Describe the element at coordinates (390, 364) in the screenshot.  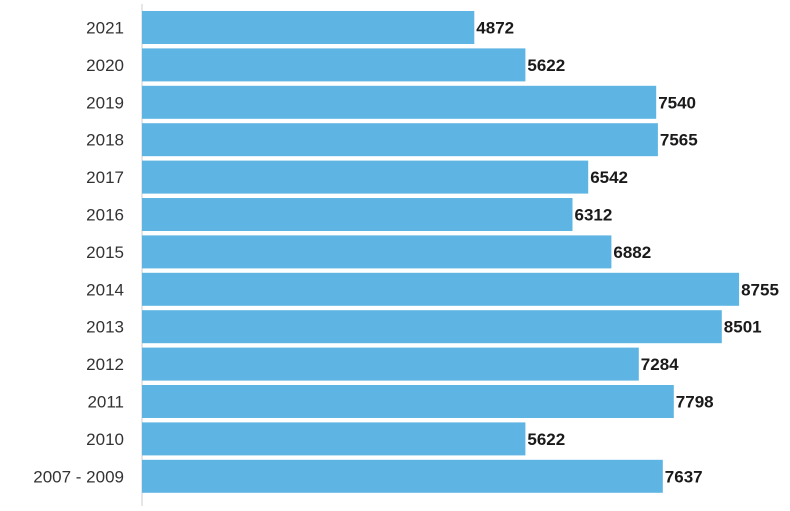
I see `bar-2012` at that location.